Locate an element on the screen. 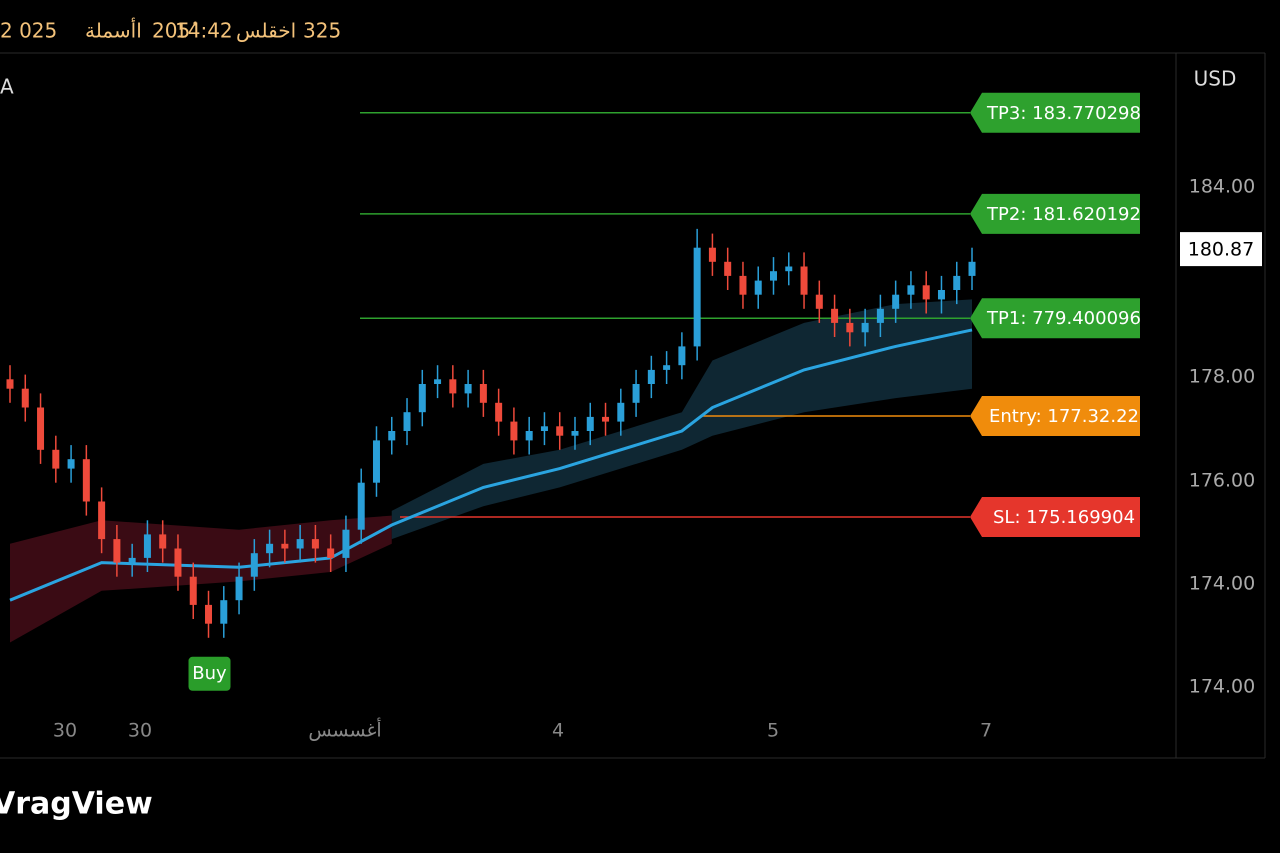 The width and height of the screenshot is (1280, 853). last-price-label: 180.87 is located at coordinates (1221, 250).